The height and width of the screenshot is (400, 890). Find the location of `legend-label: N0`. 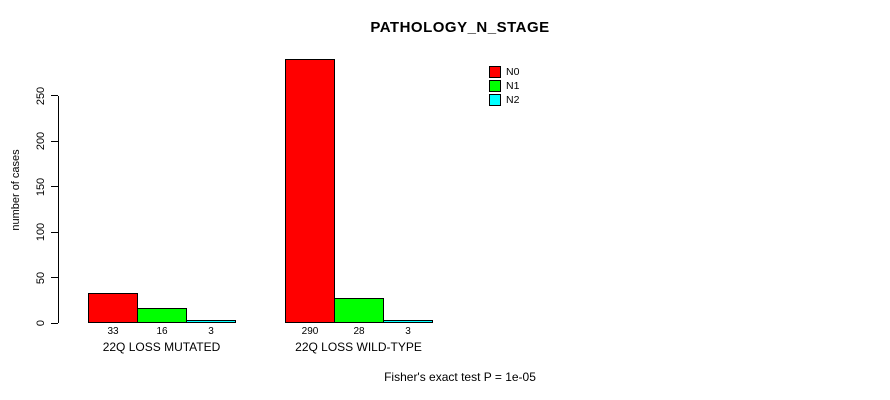

legend-label: N0 is located at coordinates (513, 72).